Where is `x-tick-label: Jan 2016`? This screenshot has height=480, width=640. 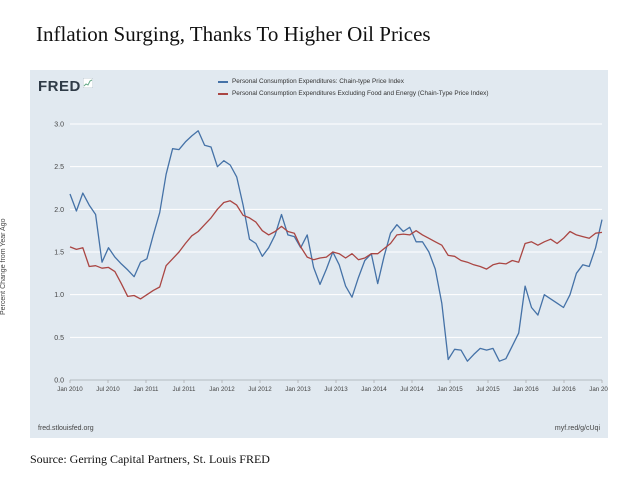
x-tick-label: Jan 2016 is located at coordinates (526, 389).